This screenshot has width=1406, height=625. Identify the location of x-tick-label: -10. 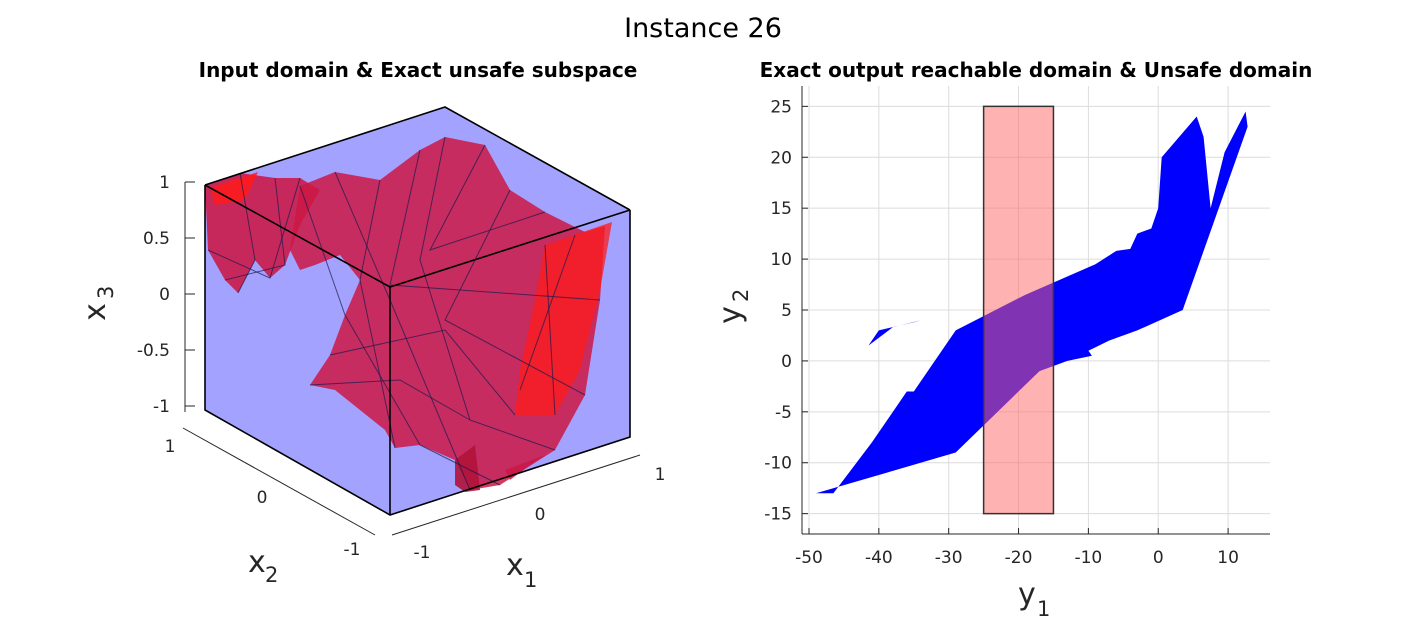
(1088, 558).